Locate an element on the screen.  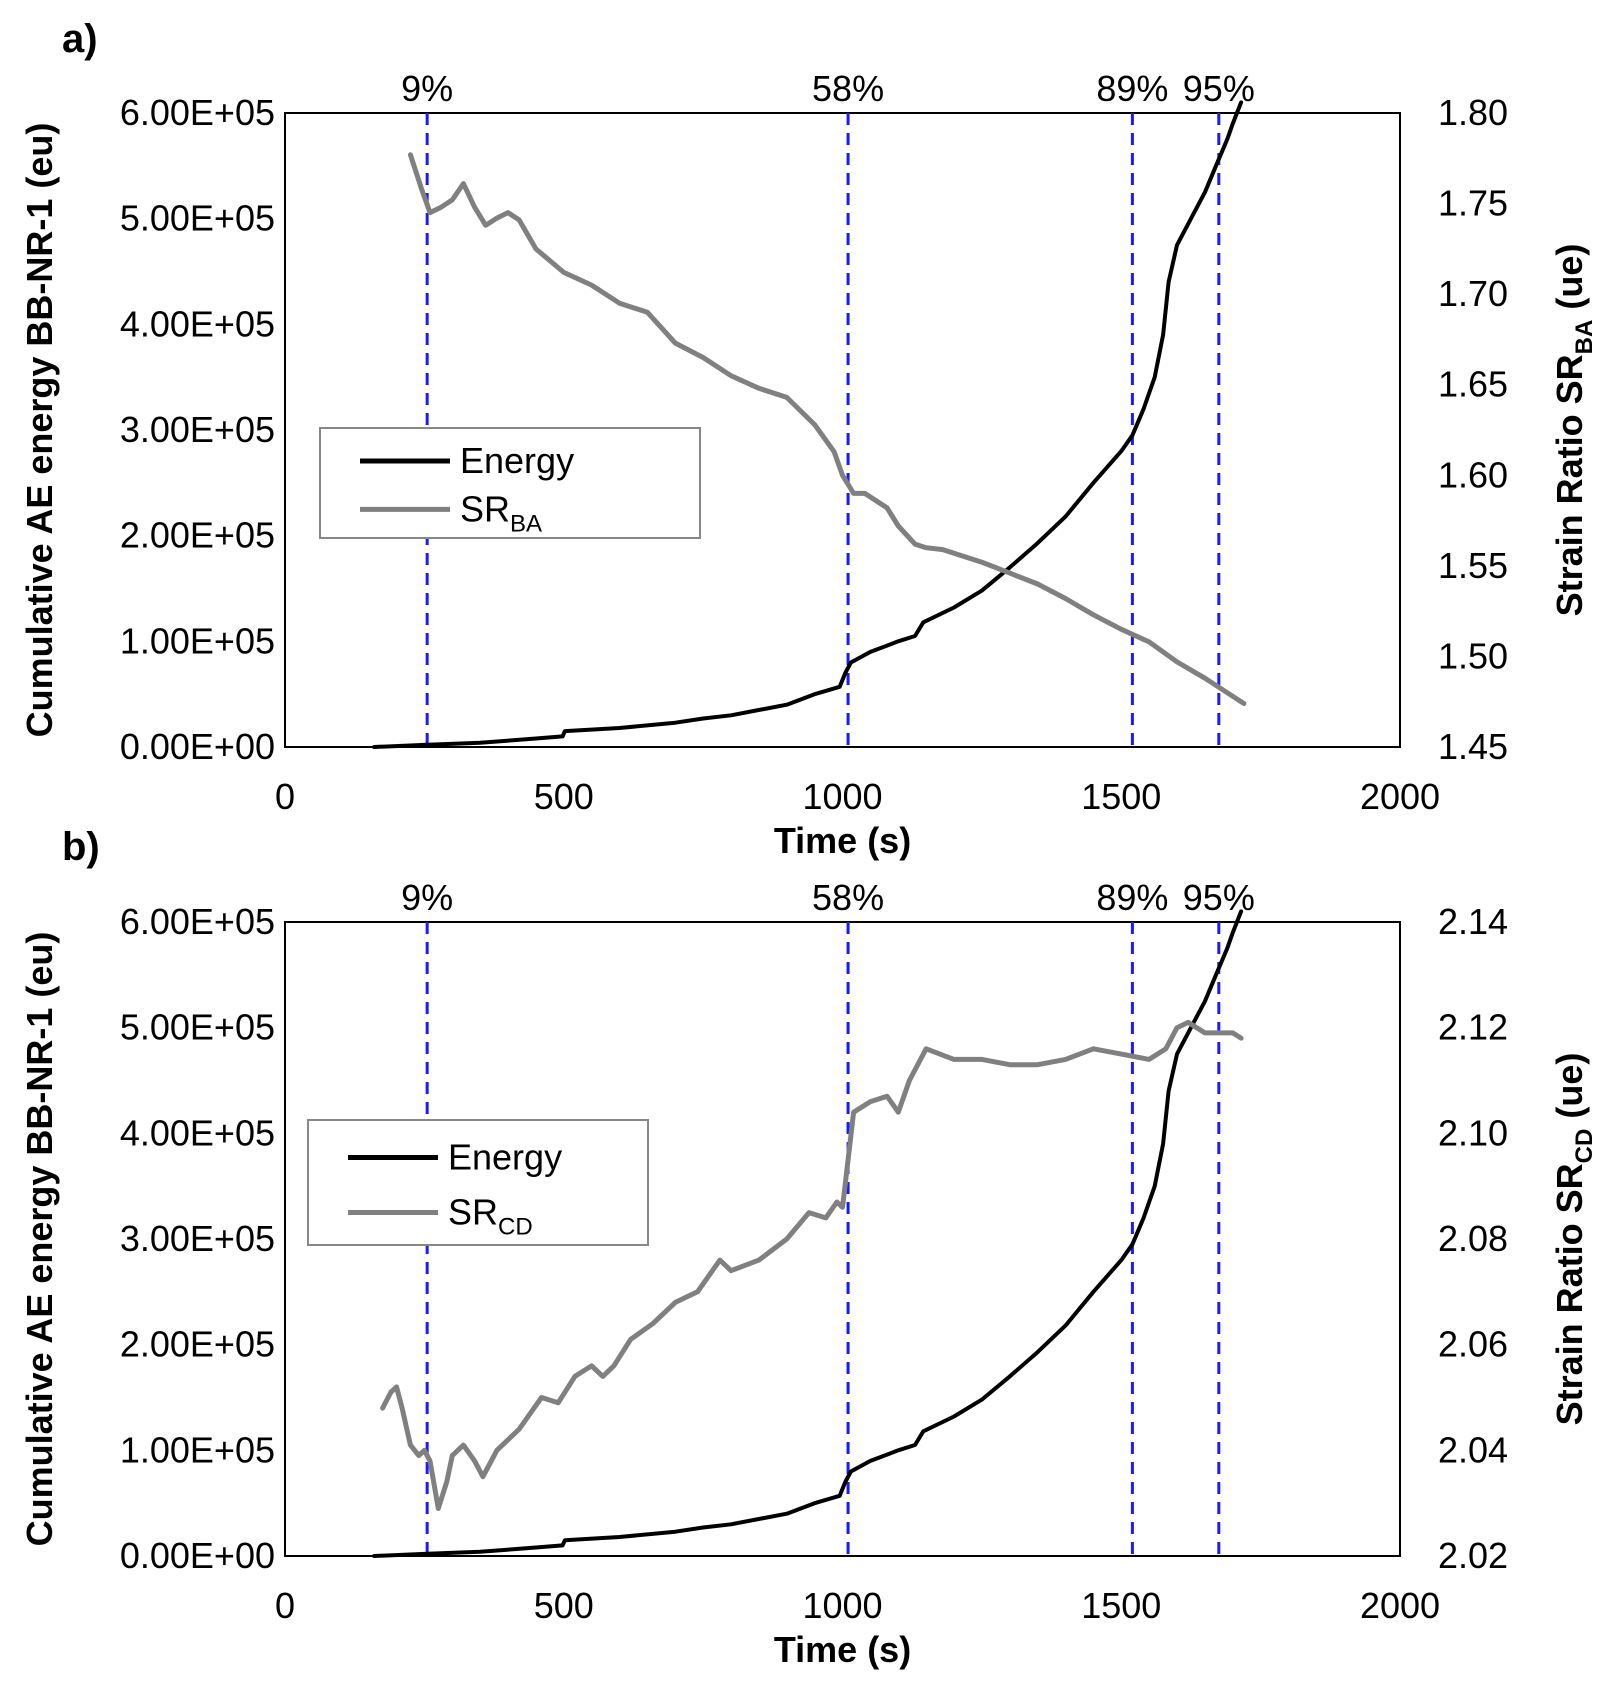
y-right-tick-label: 1.50 is located at coordinates (1473, 655).